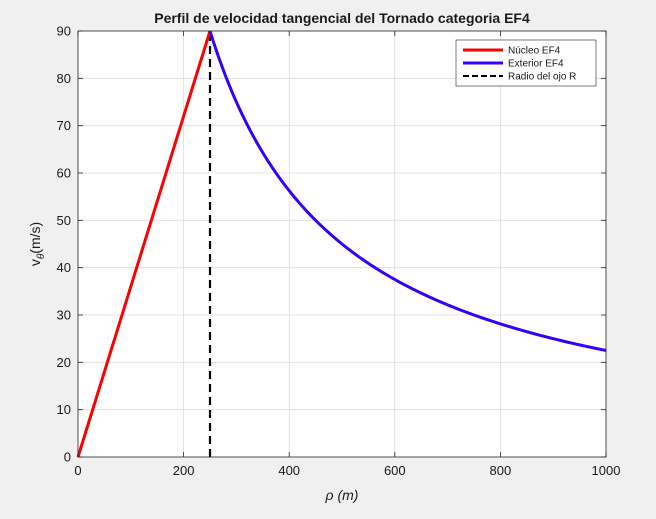 The height and width of the screenshot is (519, 656). What do you see at coordinates (342, 495) in the screenshot?
I see `x-axis-label: ρ (m)` at bounding box center [342, 495].